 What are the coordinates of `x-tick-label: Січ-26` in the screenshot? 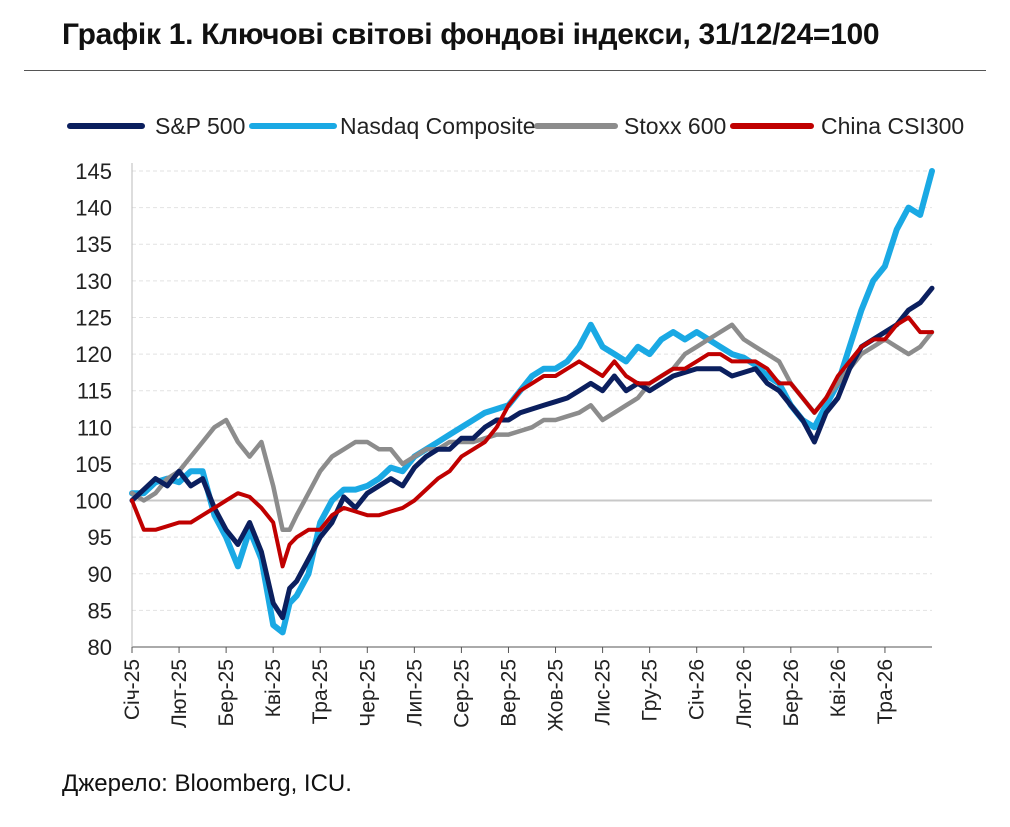 It's located at (697, 689).